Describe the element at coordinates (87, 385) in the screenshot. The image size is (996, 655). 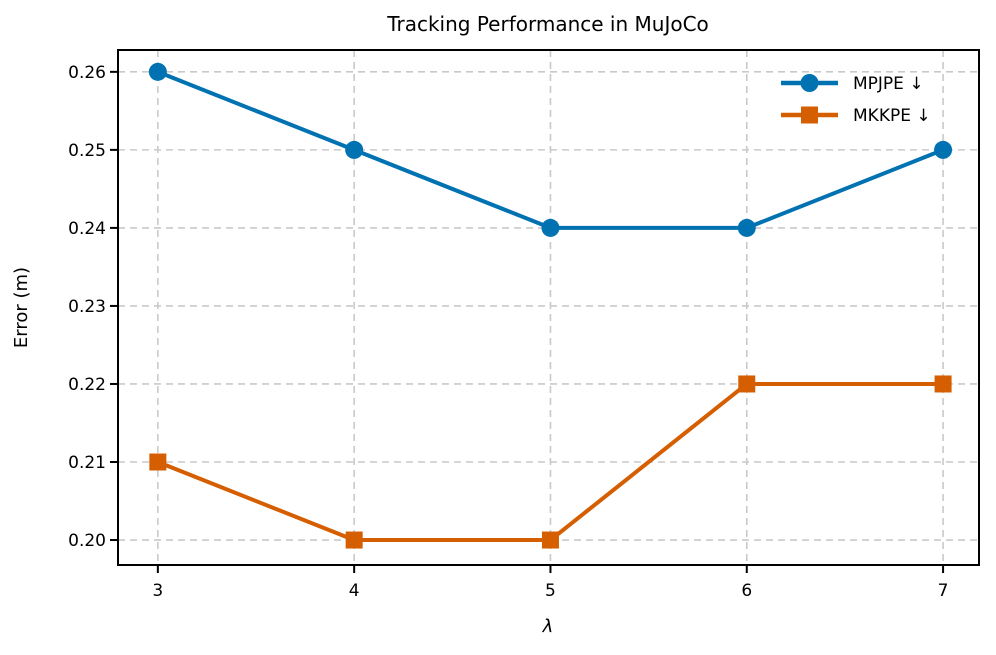
I see `y-tick-label: 0.22` at that location.